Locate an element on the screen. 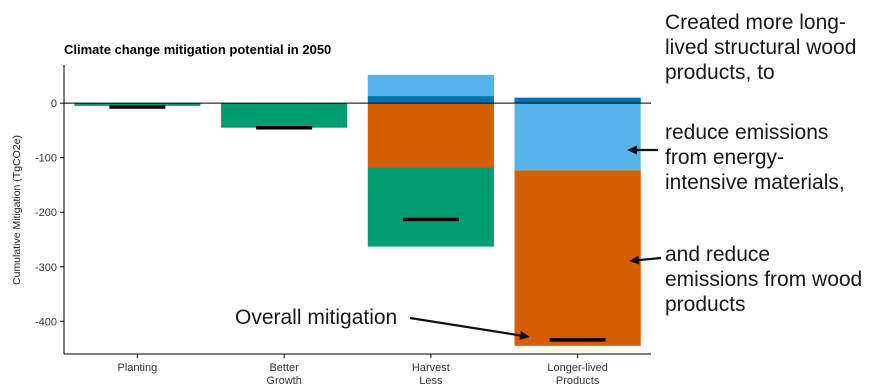  annotation-bottom-line-2: emissions from wood is located at coordinates (764, 279).